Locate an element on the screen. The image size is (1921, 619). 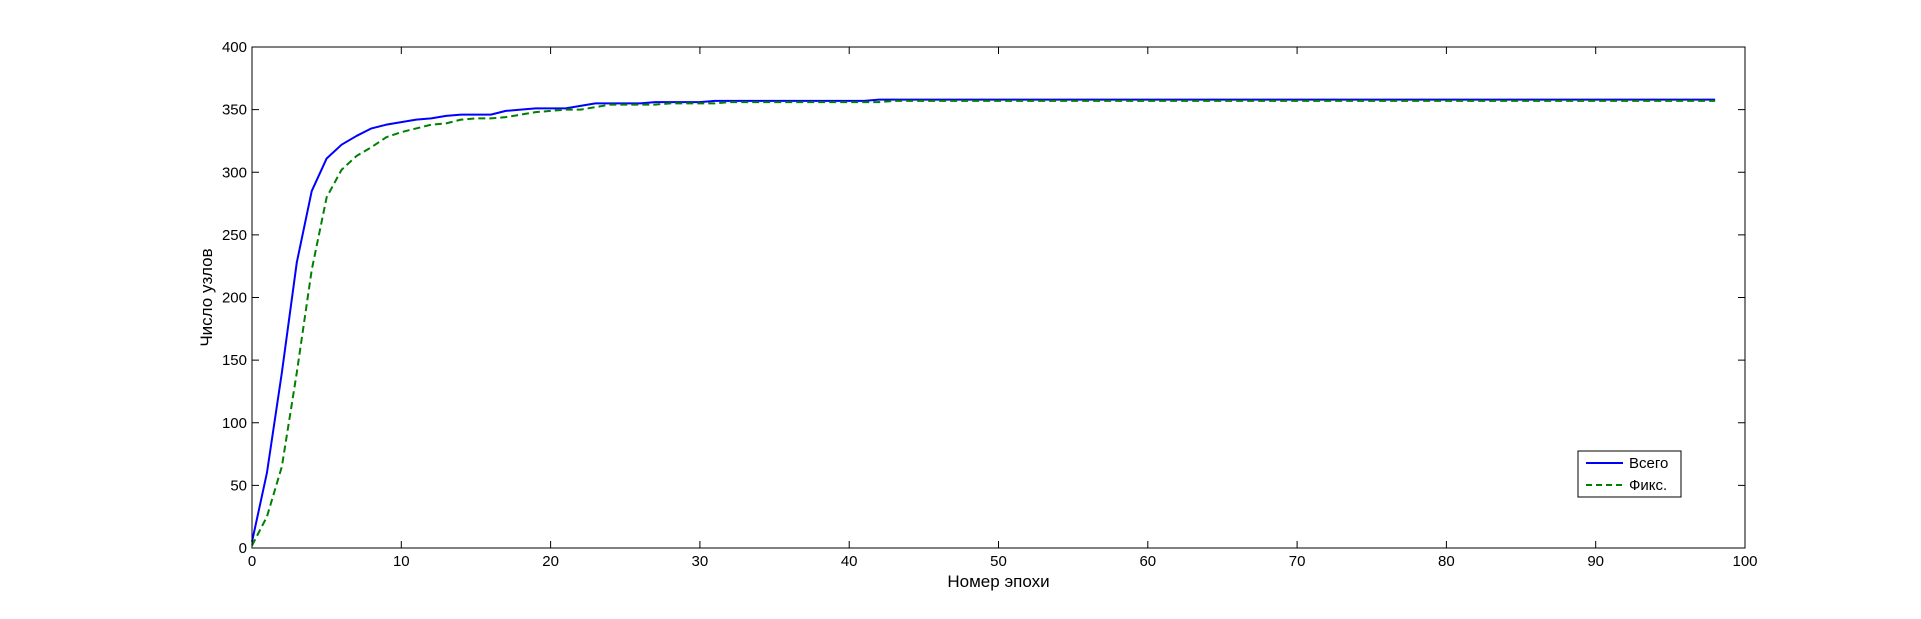
x-tick-label-70: 70 is located at coordinates (1297, 561).